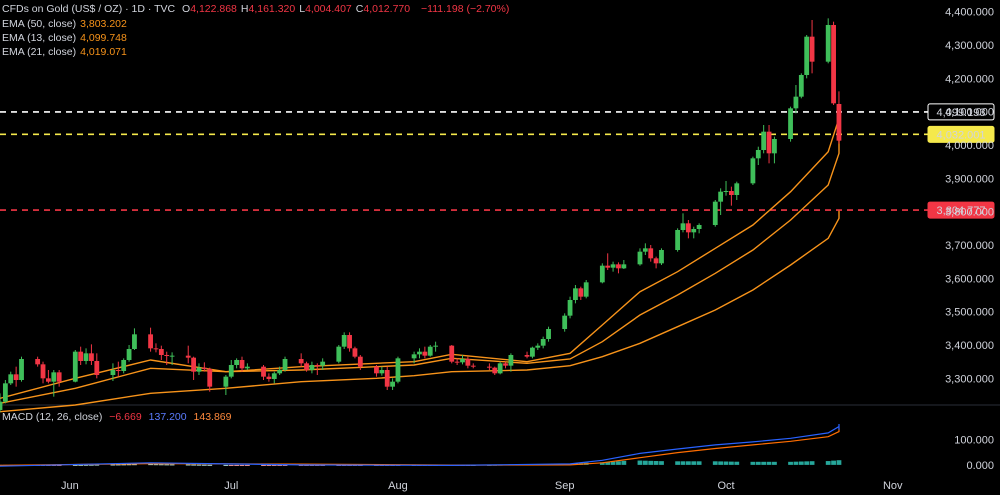 This screenshot has width=1000, height=495. Describe the element at coordinates (980, 466) in the screenshot. I see `macd-tick-label: 0.000` at that location.